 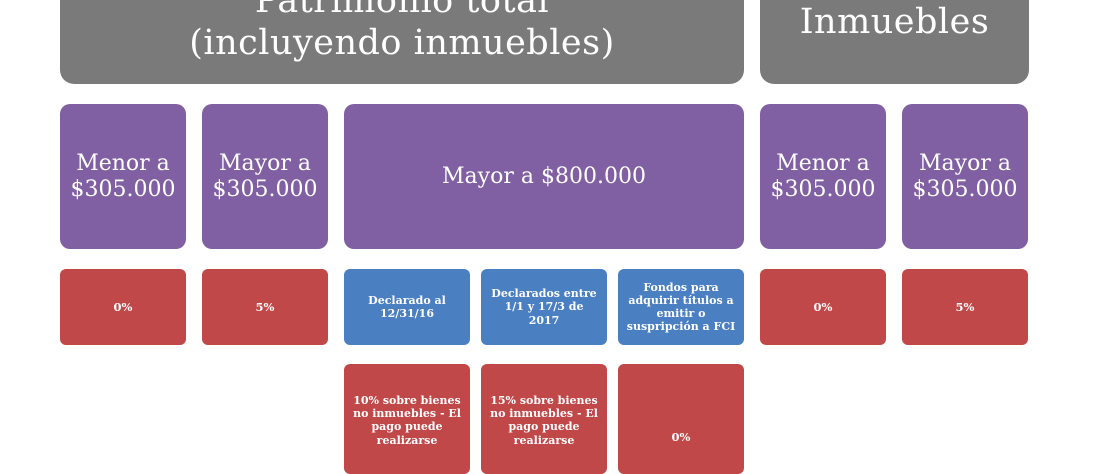 I want to click on rate-left-menor: 0%, so click(x=123, y=307).